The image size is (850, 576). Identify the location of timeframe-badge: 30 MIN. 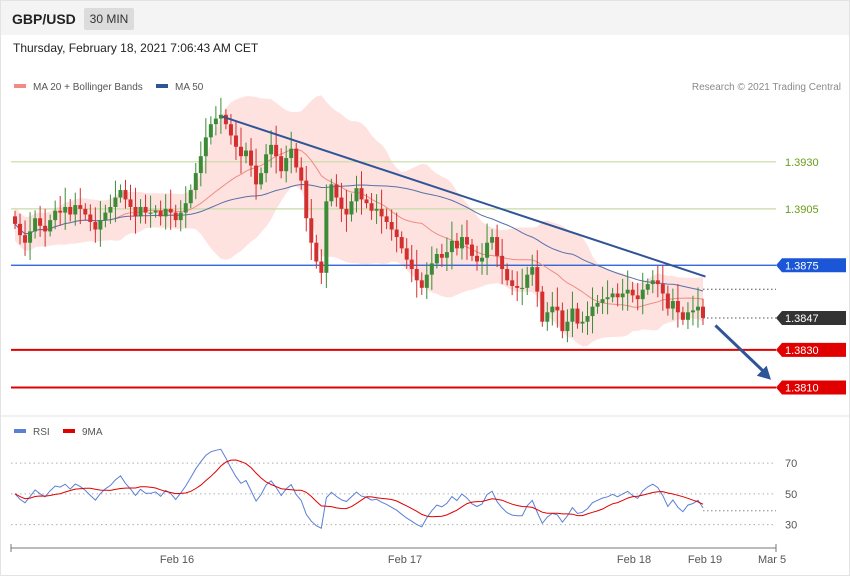
(109, 19).